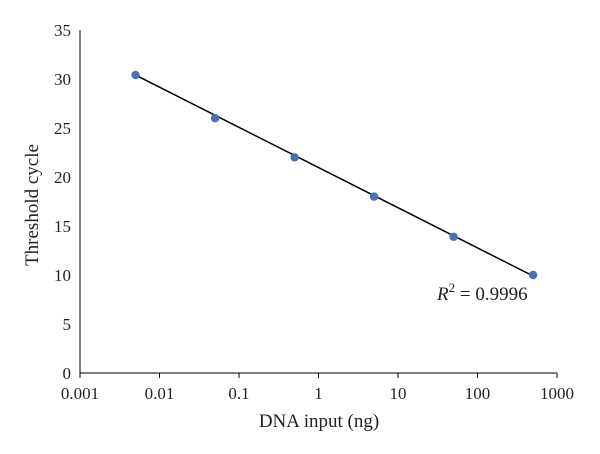 The image size is (600, 454). What do you see at coordinates (62, 79) in the screenshot?
I see `y-tick-label: 30` at bounding box center [62, 79].